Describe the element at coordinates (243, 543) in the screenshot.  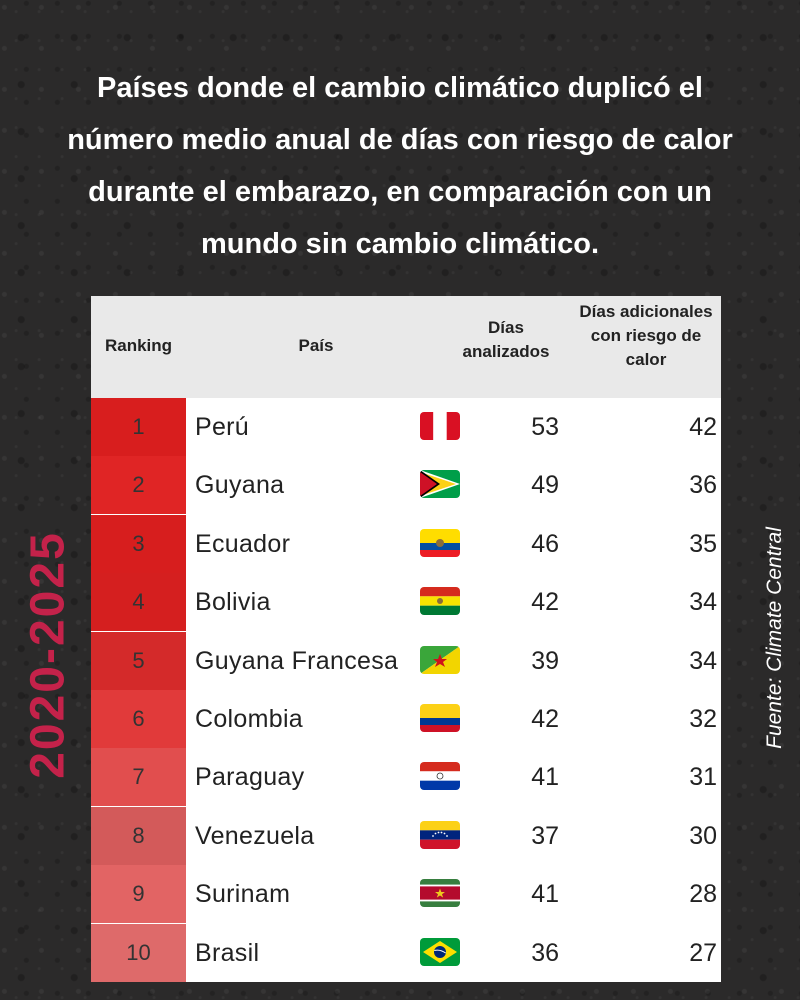
I see `country-name: Ecuador` at that location.